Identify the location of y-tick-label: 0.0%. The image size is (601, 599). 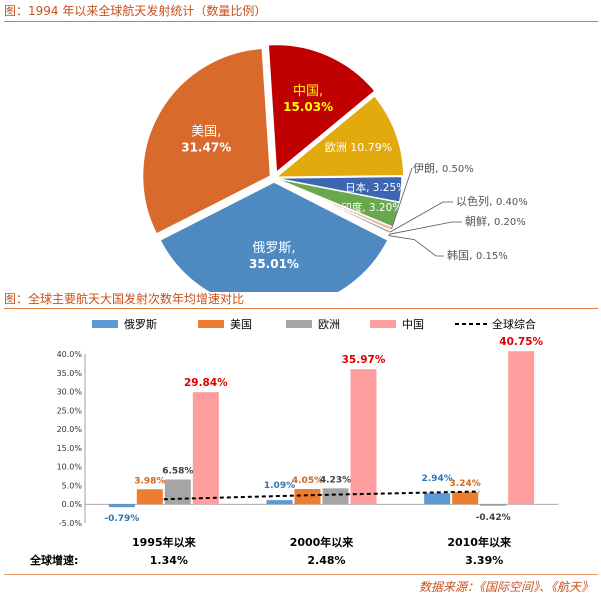
(72, 504).